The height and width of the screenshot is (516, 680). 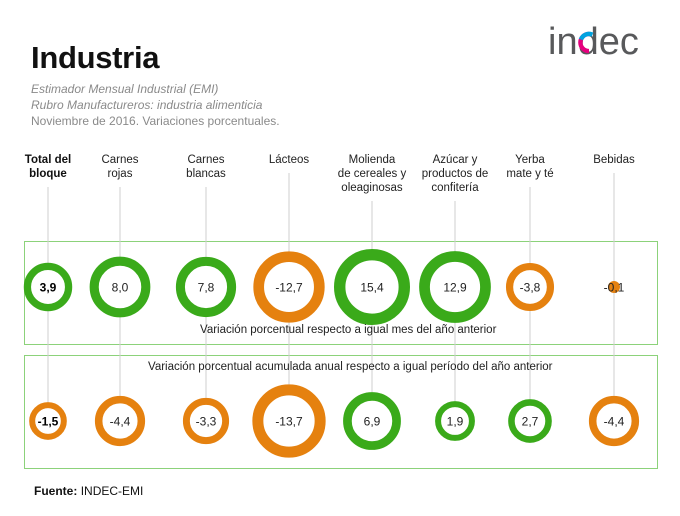 I want to click on category-label-line: oleaginosas, so click(x=372, y=188).